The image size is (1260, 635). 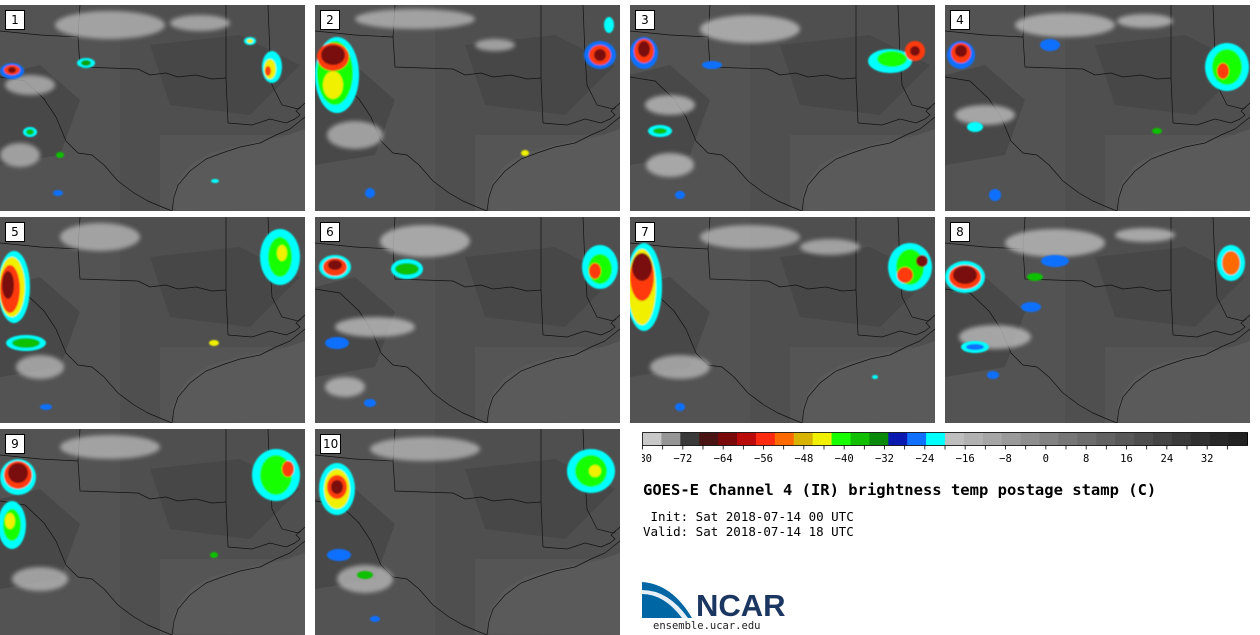 I want to click on colorbar-tick-label: −64, so click(x=723, y=459).